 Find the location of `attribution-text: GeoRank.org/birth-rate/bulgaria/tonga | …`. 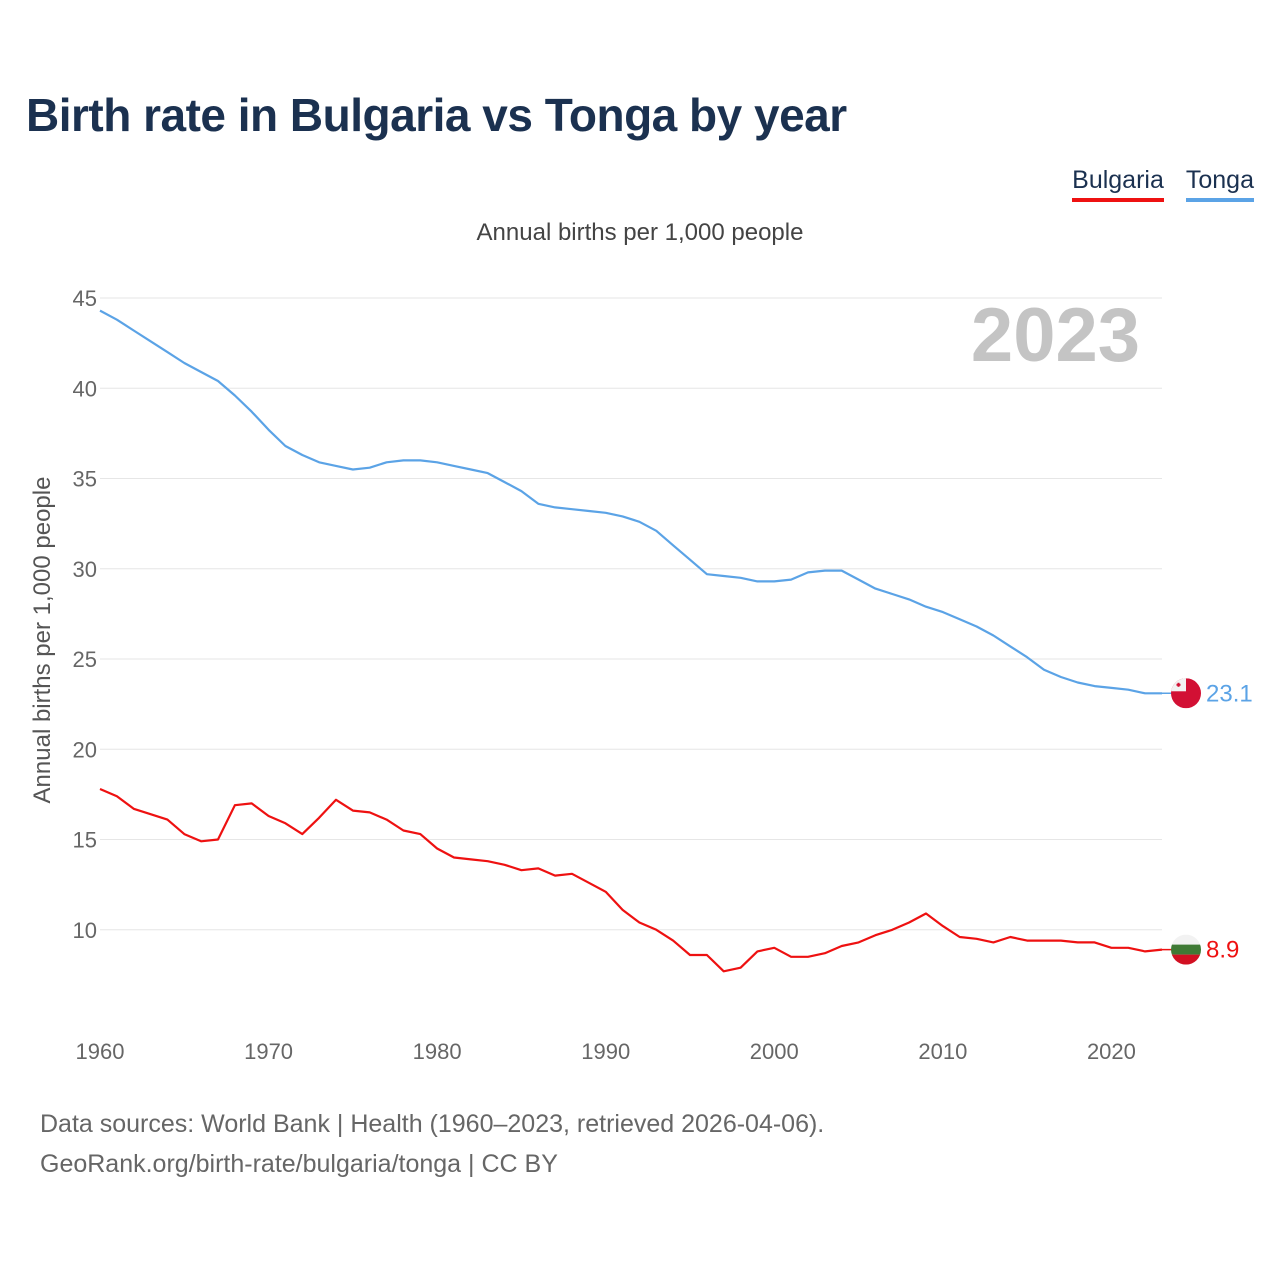

attribution-text: GeoRank.org/birth-rate/bulgaria/tonga | … is located at coordinates (299, 1164).